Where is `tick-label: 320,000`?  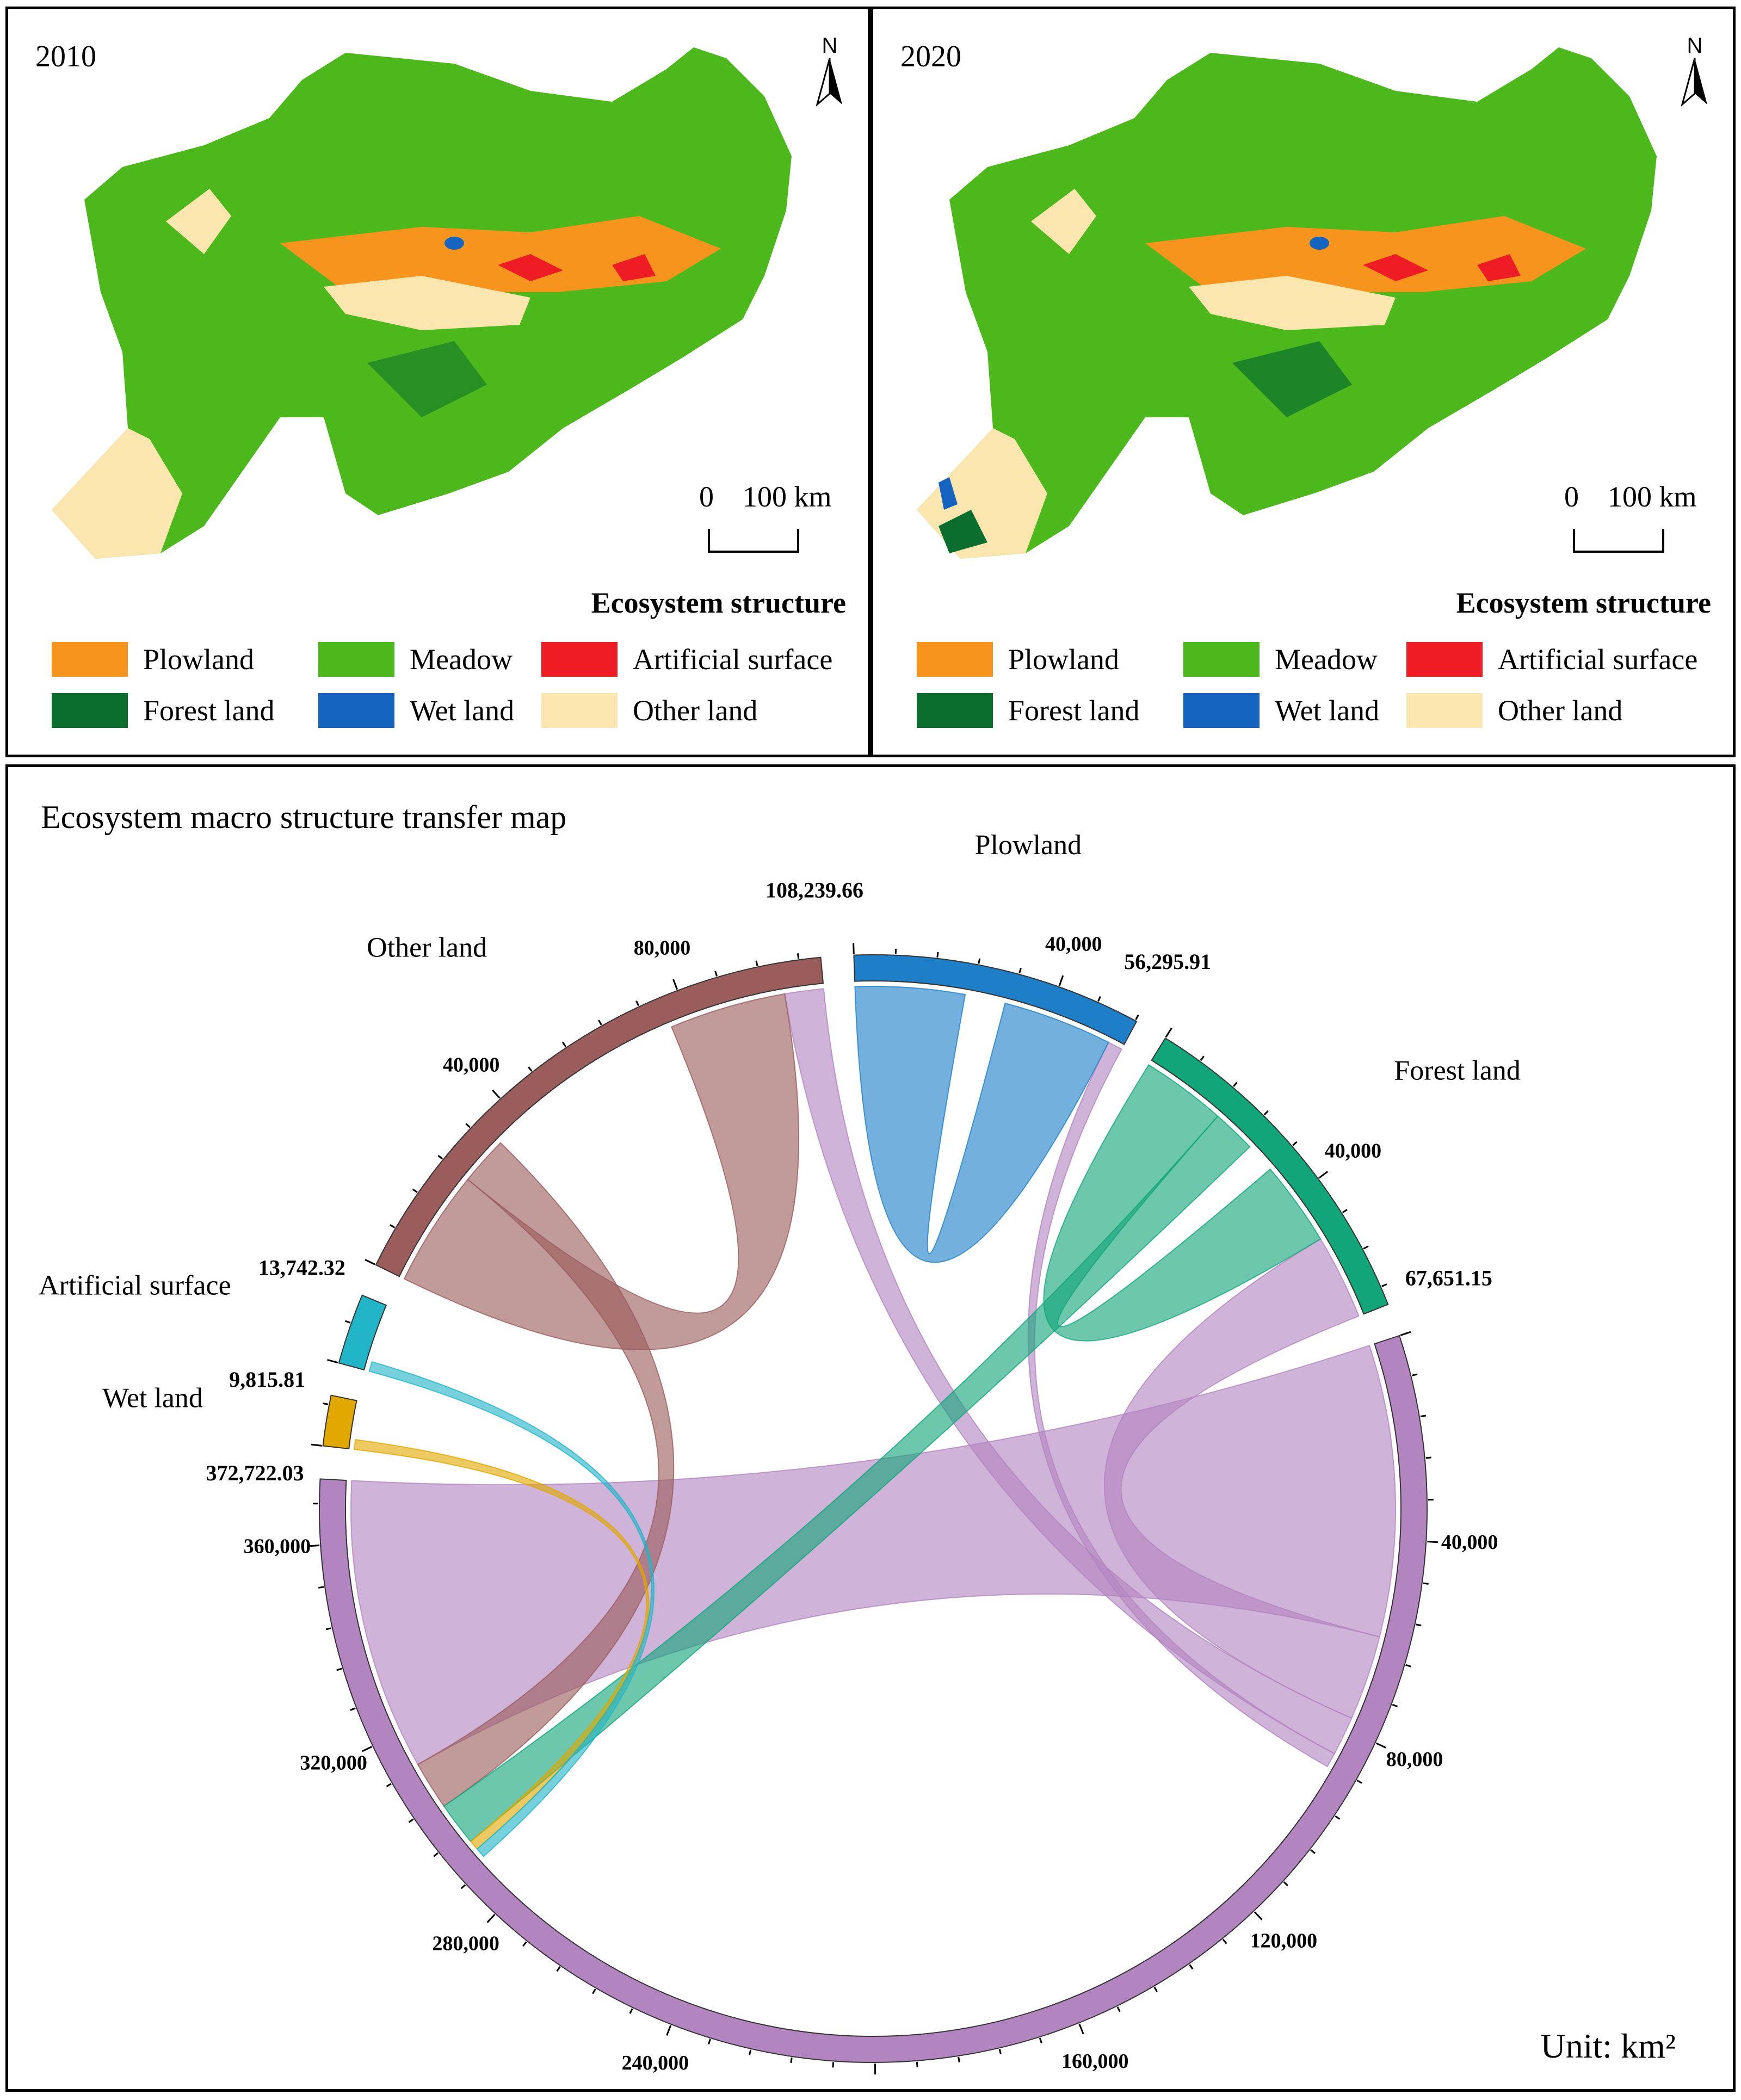 tick-label: 320,000 is located at coordinates (333, 1763).